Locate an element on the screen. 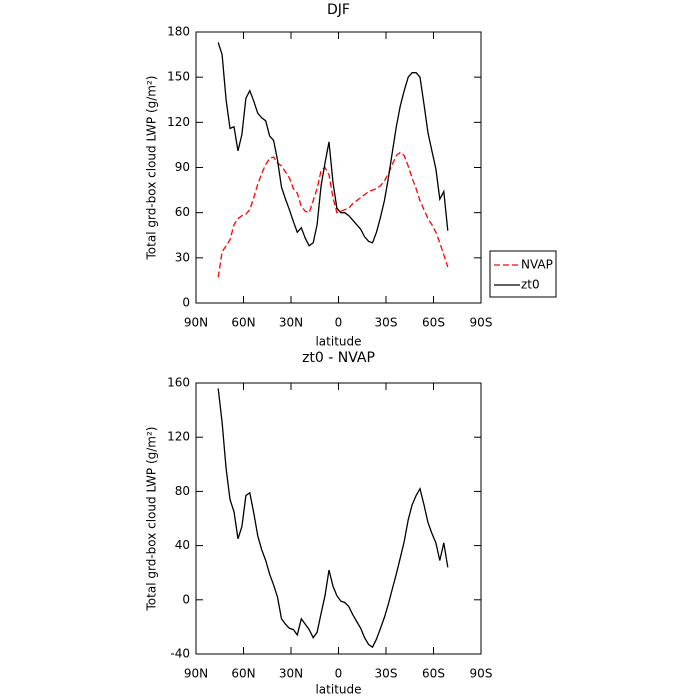 The image size is (700, 700). y-tick-label: 60 is located at coordinates (182, 212).